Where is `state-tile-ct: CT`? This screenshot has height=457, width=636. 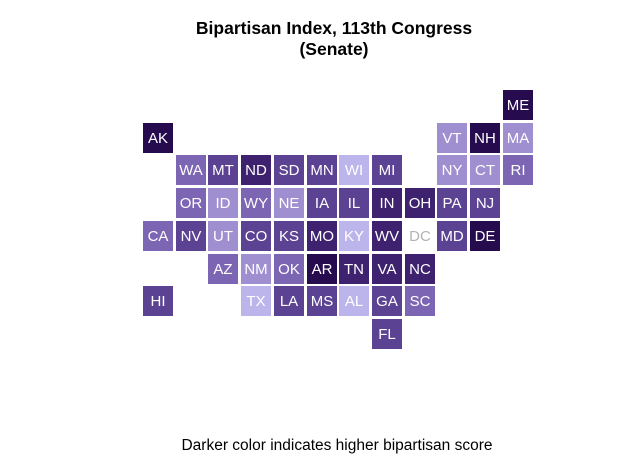 state-tile-ct: CT is located at coordinates (485, 170).